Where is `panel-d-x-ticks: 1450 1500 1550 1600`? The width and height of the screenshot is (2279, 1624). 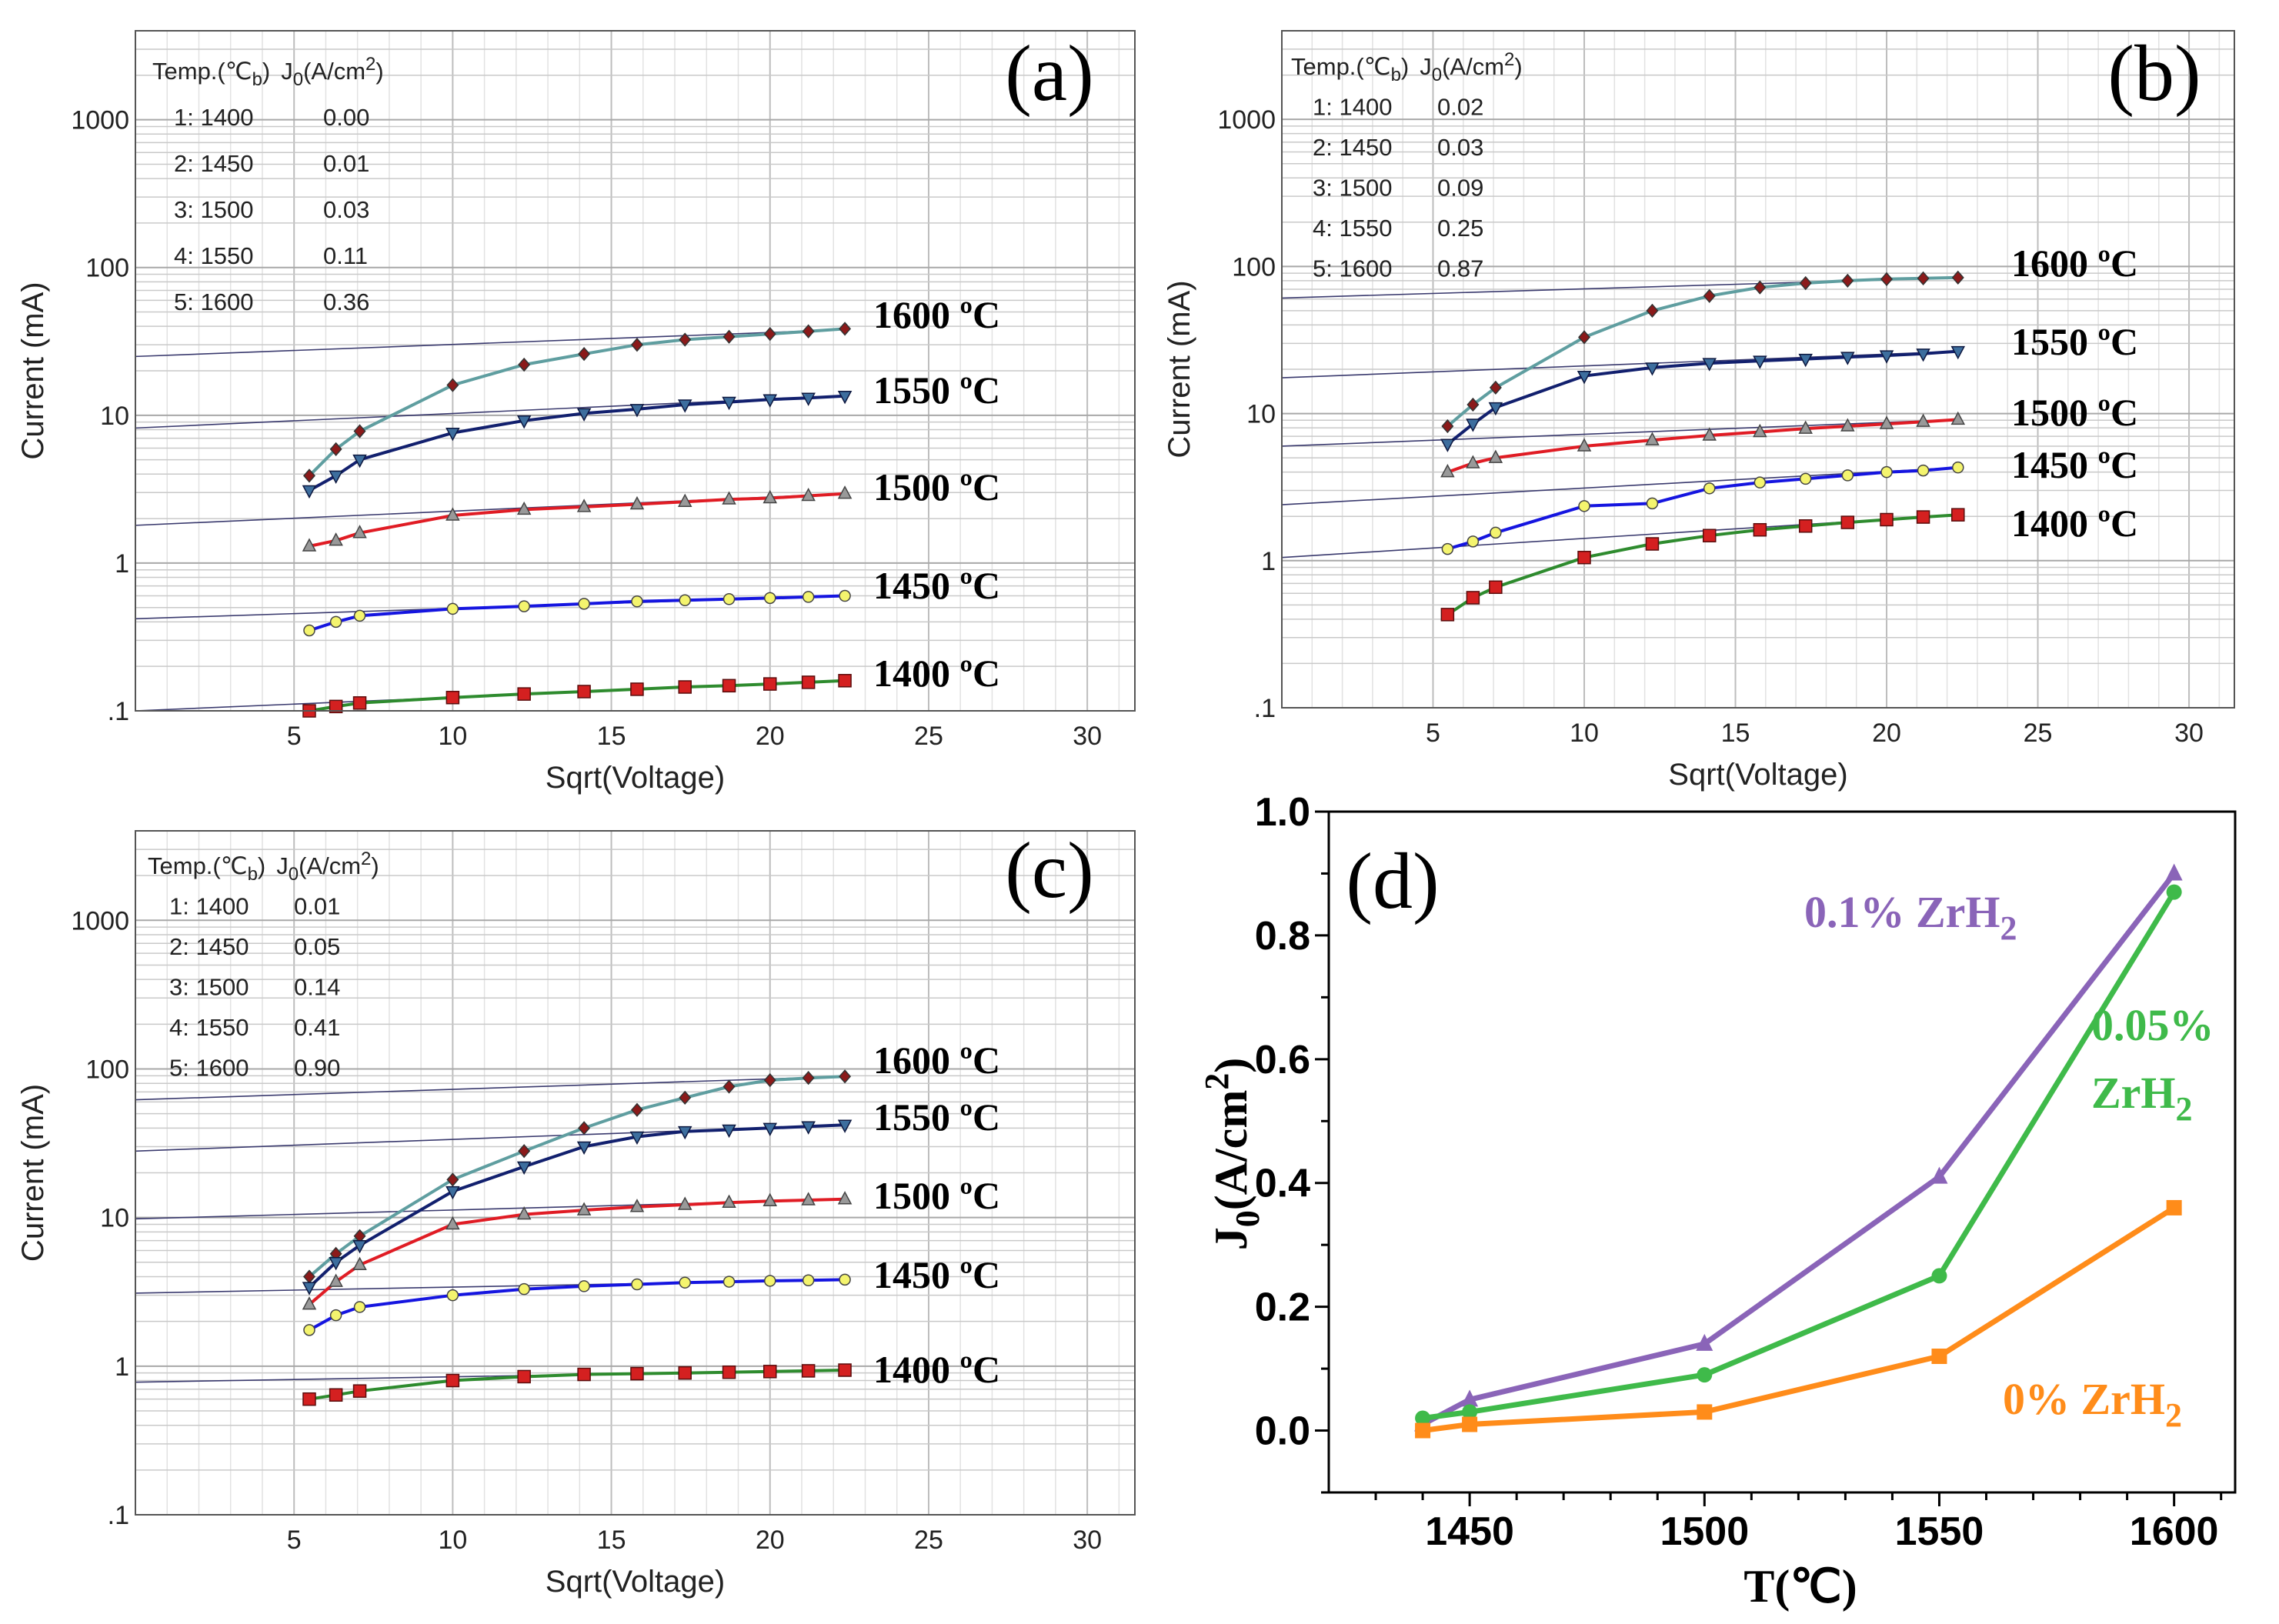
panel-d-x-ticks: 1450 1500 1550 1600 is located at coordinates (1821, 1531).